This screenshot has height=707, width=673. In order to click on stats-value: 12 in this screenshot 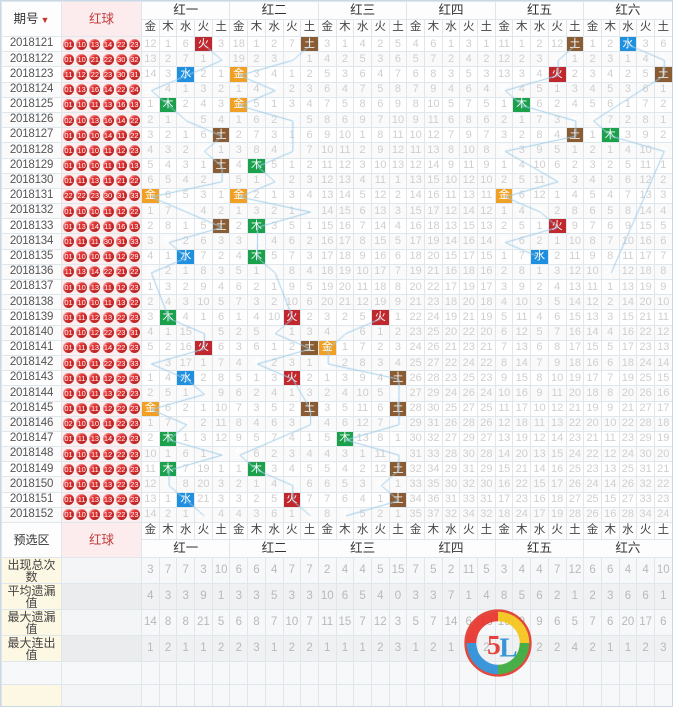, I will do `click(380, 622)`.